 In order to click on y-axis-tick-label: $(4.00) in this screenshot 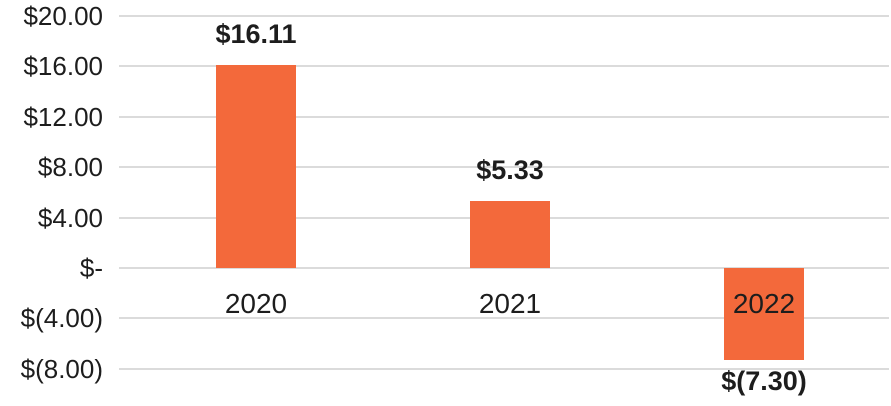, I will do `click(61, 318)`.